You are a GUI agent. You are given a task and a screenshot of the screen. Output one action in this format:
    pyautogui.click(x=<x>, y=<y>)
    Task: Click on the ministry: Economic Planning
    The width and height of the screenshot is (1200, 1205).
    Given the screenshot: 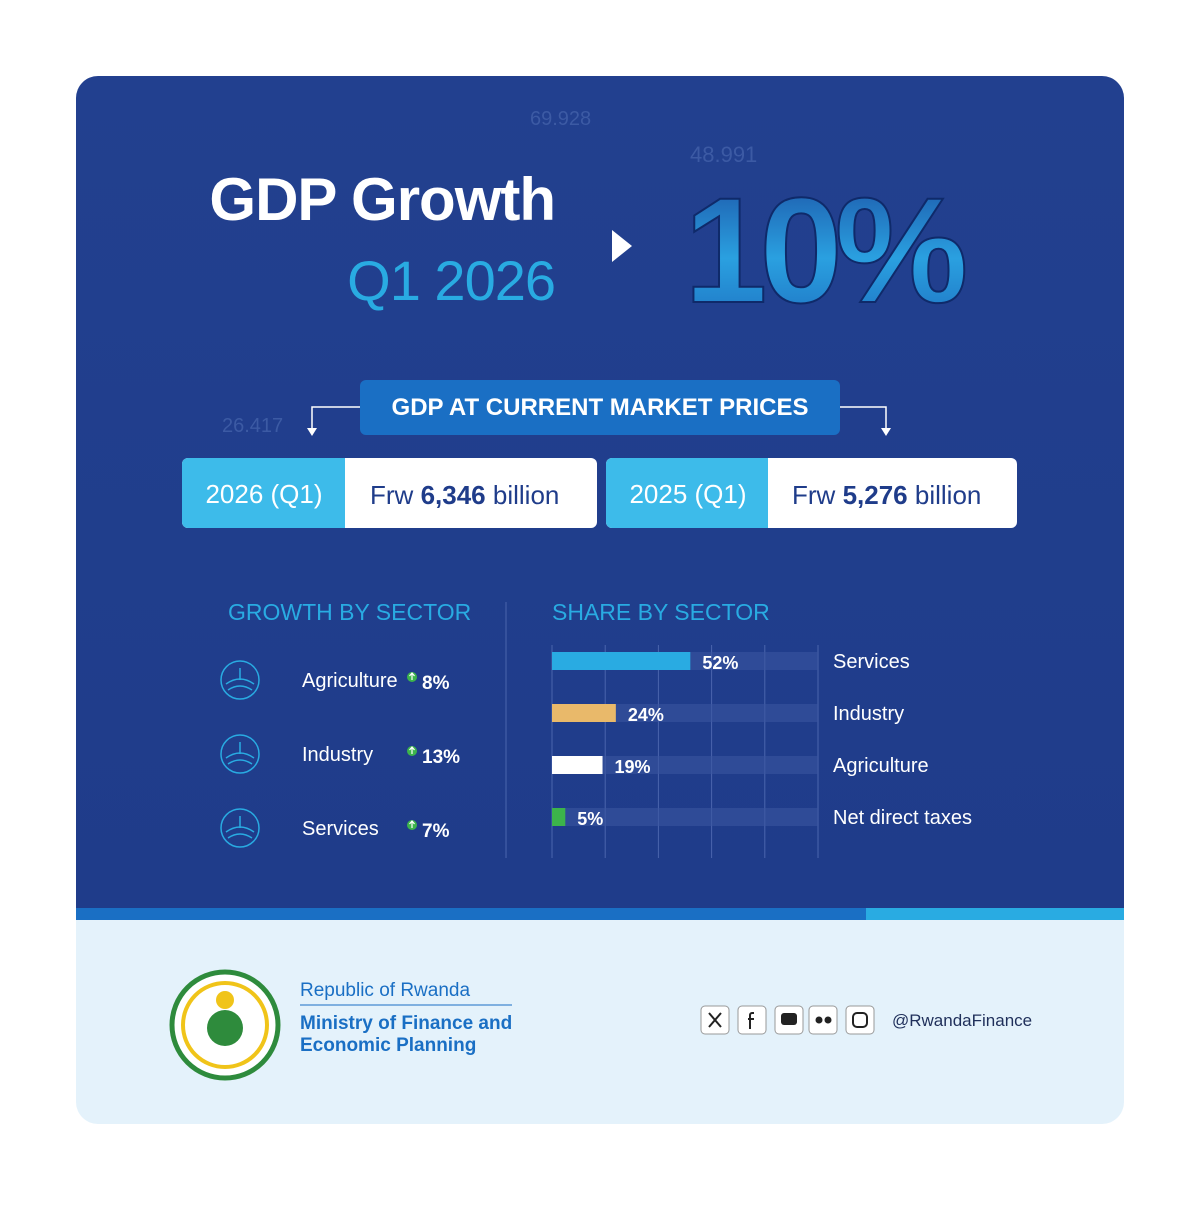 What is the action you would take?
    pyautogui.click(x=388, y=1045)
    